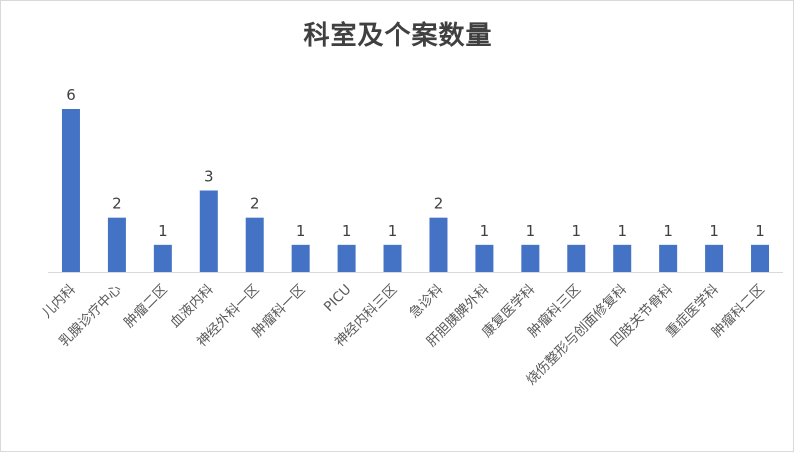  Describe the element at coordinates (145, 306) in the screenshot. I see `category-label-2: 肿瘤二区` at that location.